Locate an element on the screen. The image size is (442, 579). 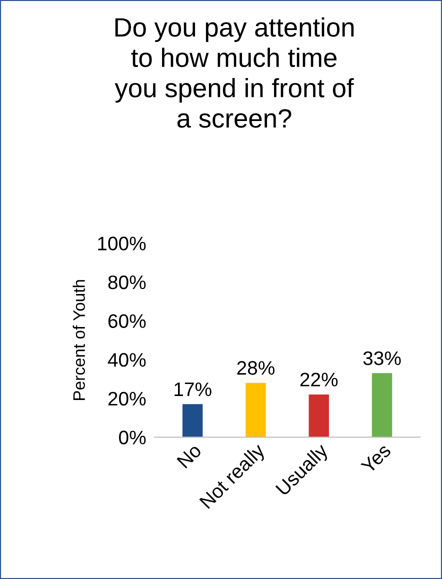
data-label: 17% is located at coordinates (193, 389).